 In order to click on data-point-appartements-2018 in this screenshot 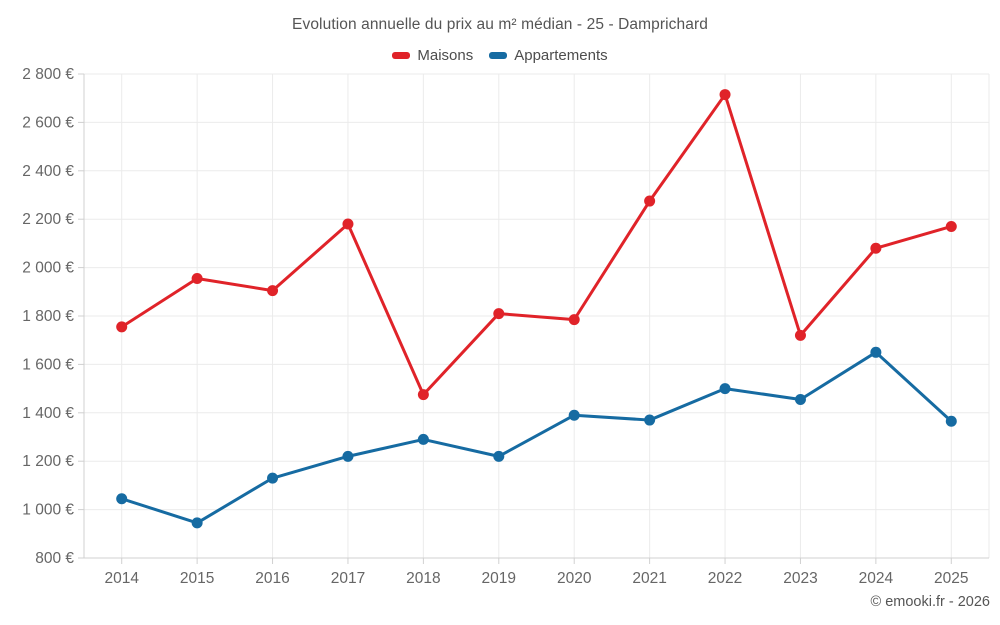, I will do `click(423, 439)`.